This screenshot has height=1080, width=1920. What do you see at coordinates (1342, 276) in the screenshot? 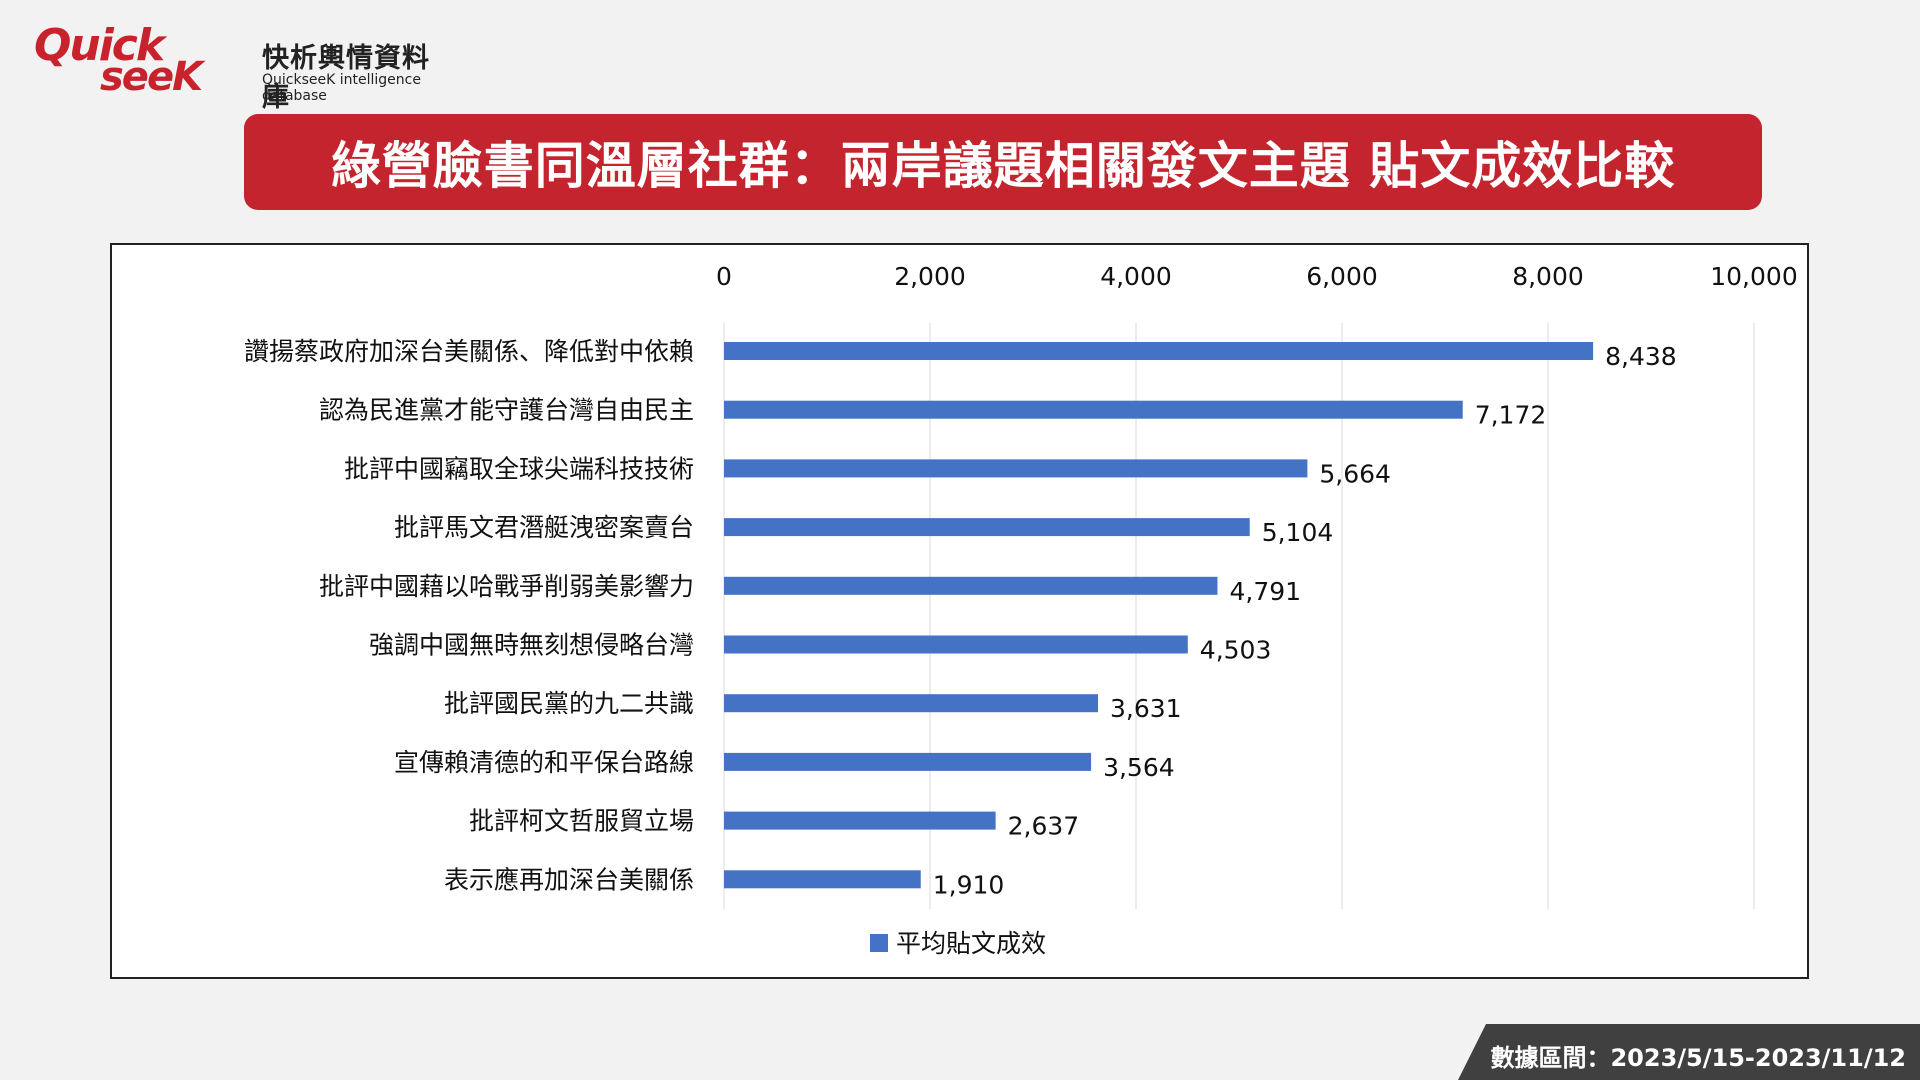
I see `x-tick-label: 6,000` at bounding box center [1342, 276].